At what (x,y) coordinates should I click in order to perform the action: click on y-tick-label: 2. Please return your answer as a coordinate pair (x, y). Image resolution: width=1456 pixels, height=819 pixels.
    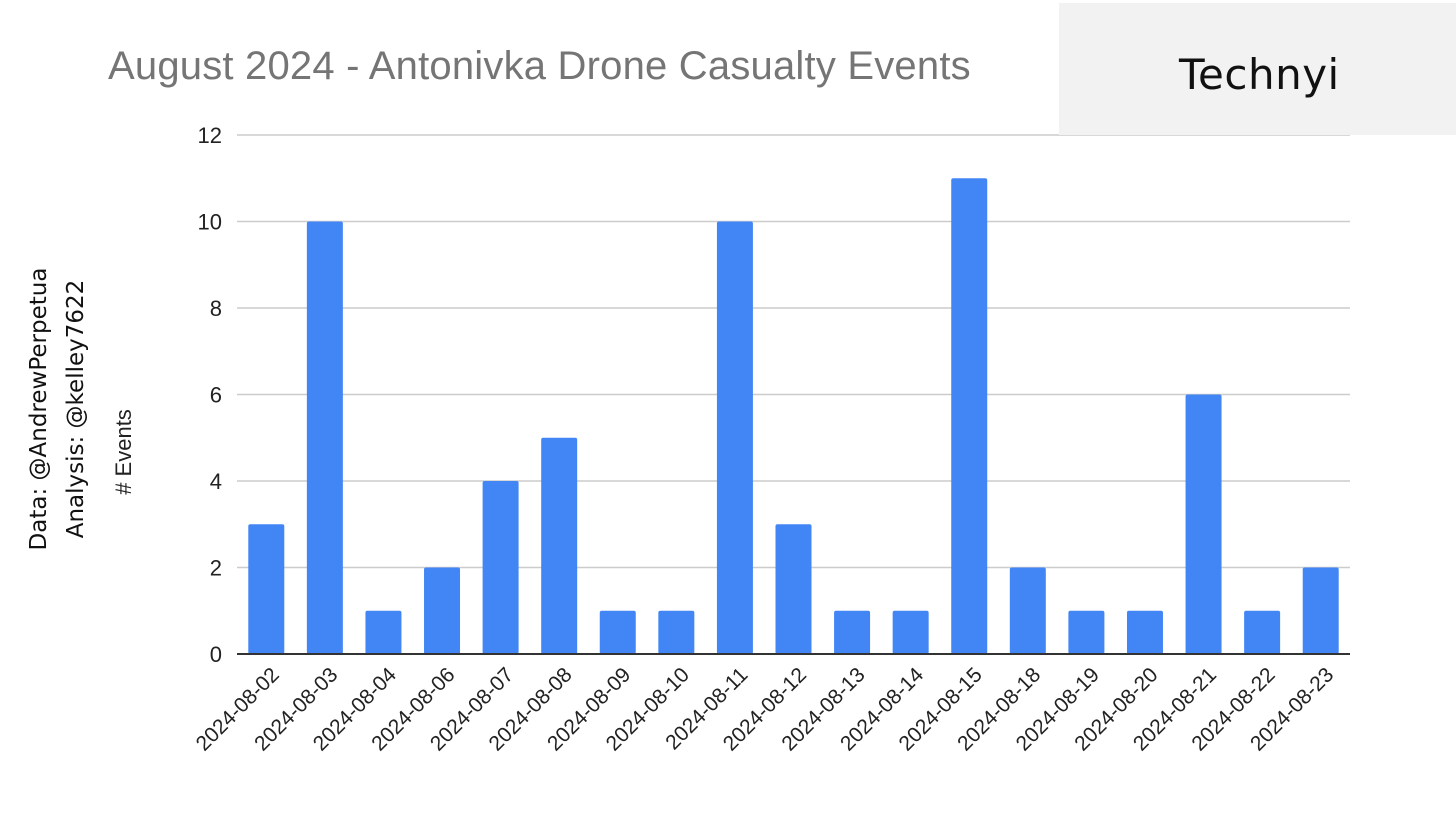
    Looking at the image, I should click on (216, 568).